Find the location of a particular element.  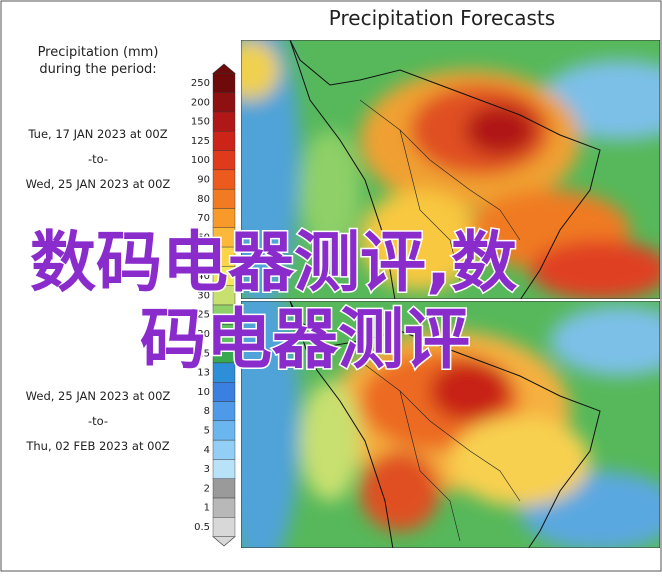

colorbar-tick-label: 3 is located at coordinates (207, 469).